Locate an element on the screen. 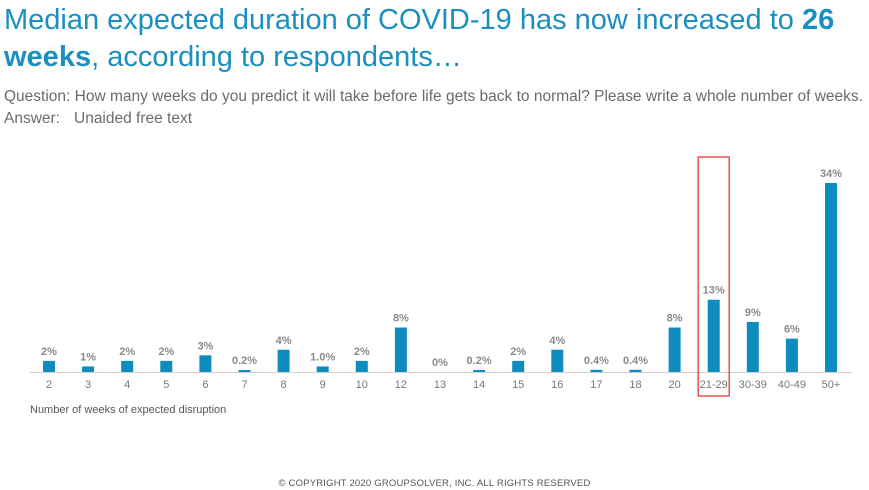 The image size is (869, 490). data-label-17: 0.4% is located at coordinates (596, 361).